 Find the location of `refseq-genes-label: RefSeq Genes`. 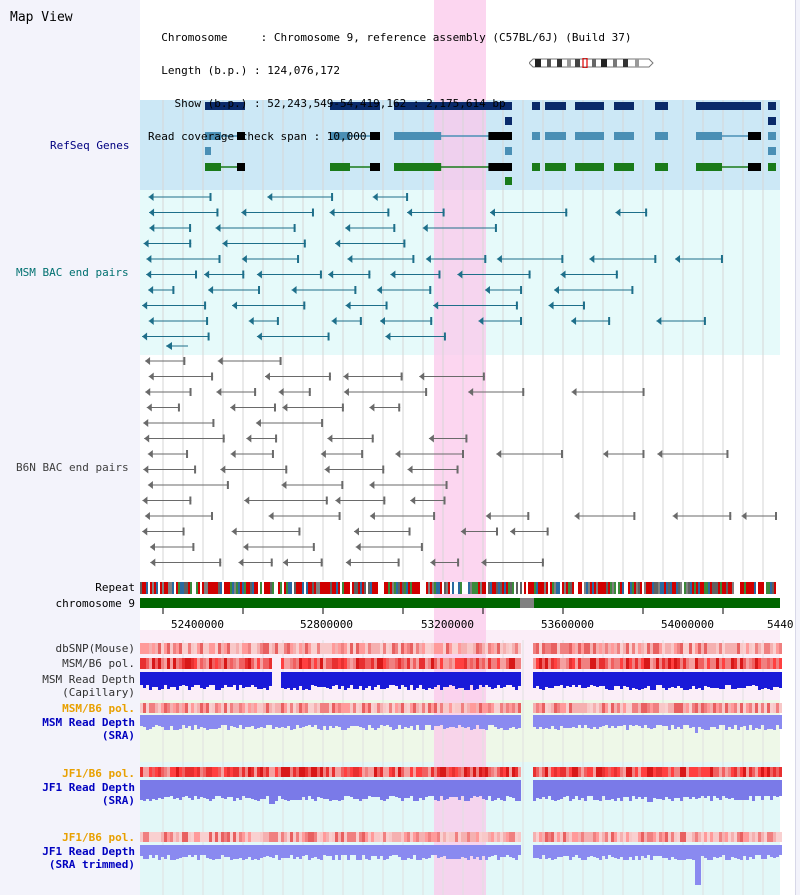

refseq-genes-label: RefSeq Genes is located at coordinates (90, 145).